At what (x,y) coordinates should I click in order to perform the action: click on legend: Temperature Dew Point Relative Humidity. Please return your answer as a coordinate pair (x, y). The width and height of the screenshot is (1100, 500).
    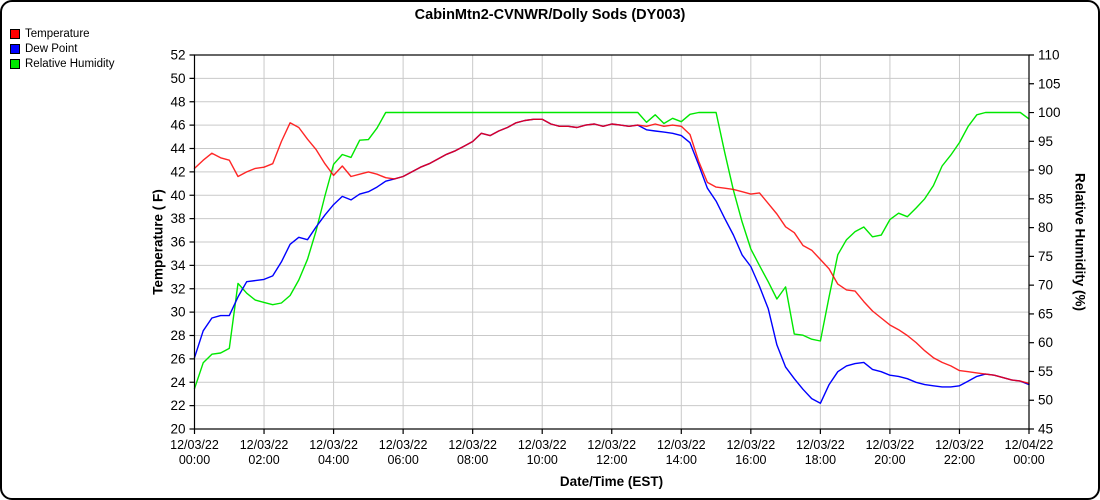
    Looking at the image, I should click on (62, 49).